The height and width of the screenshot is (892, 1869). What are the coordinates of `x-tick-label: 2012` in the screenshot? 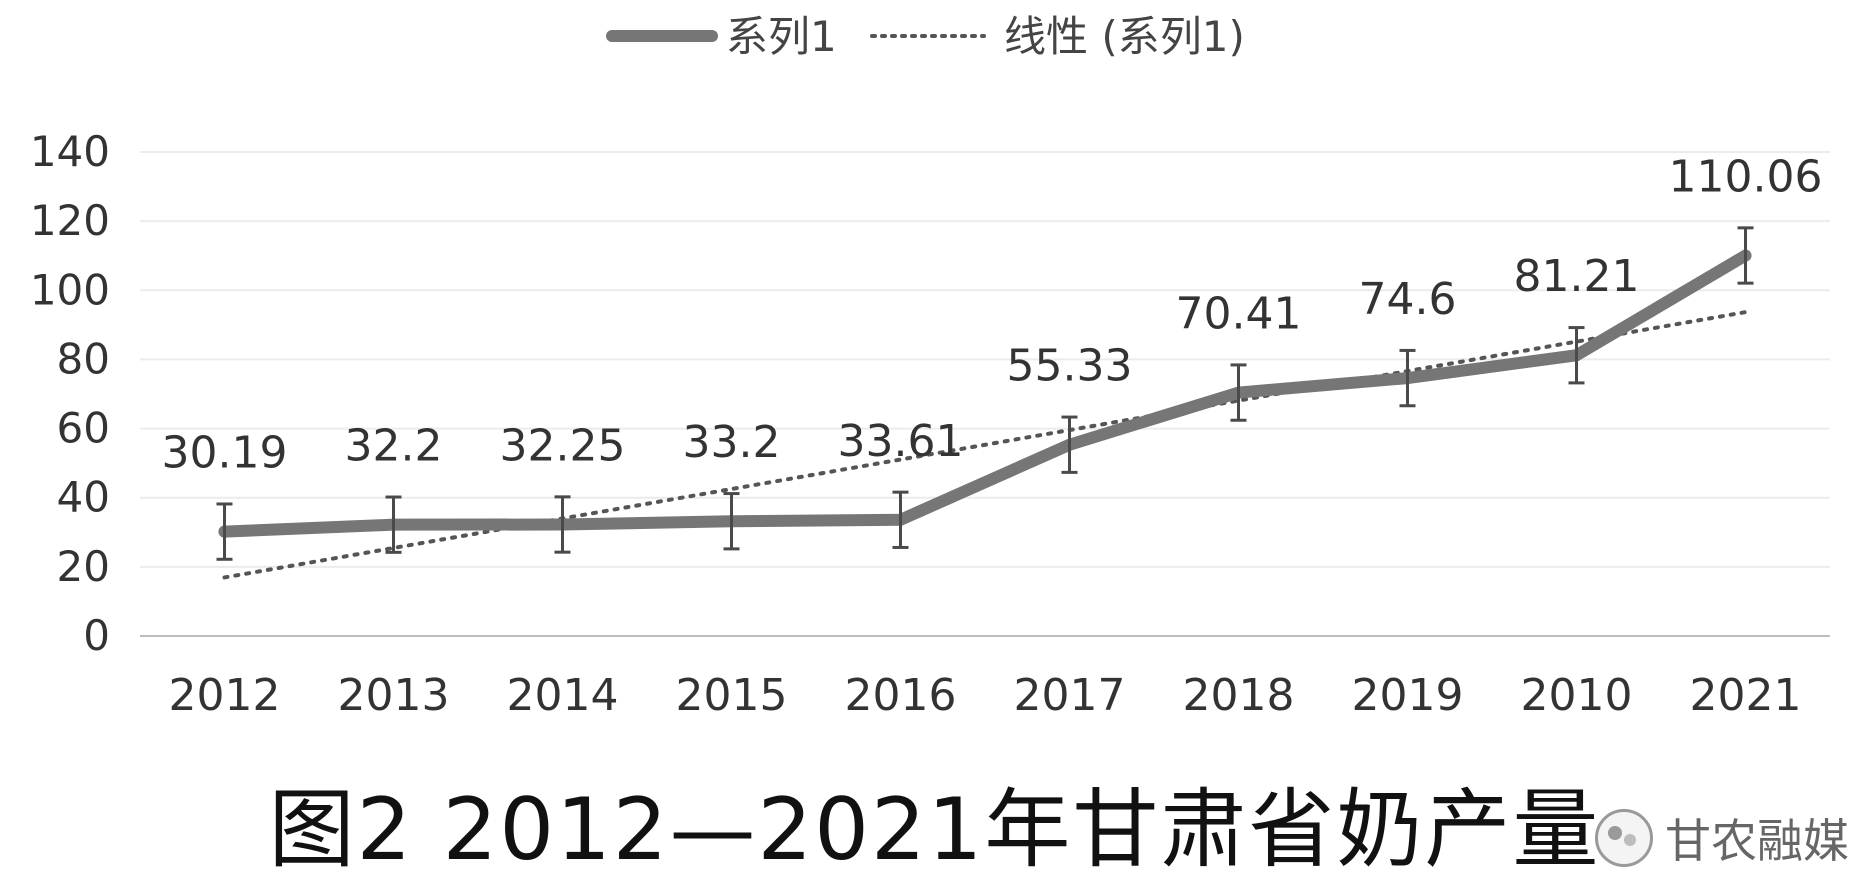 It's located at (225, 695).